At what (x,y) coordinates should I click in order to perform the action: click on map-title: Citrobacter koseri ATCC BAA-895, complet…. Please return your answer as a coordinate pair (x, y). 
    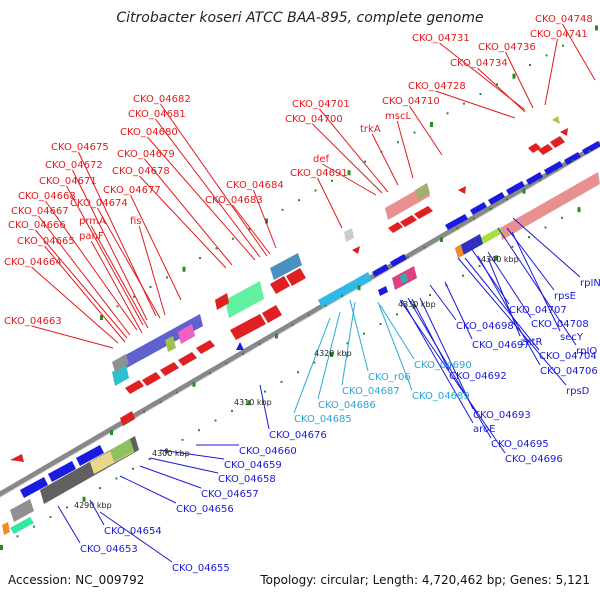
    Looking at the image, I should click on (300, 18).